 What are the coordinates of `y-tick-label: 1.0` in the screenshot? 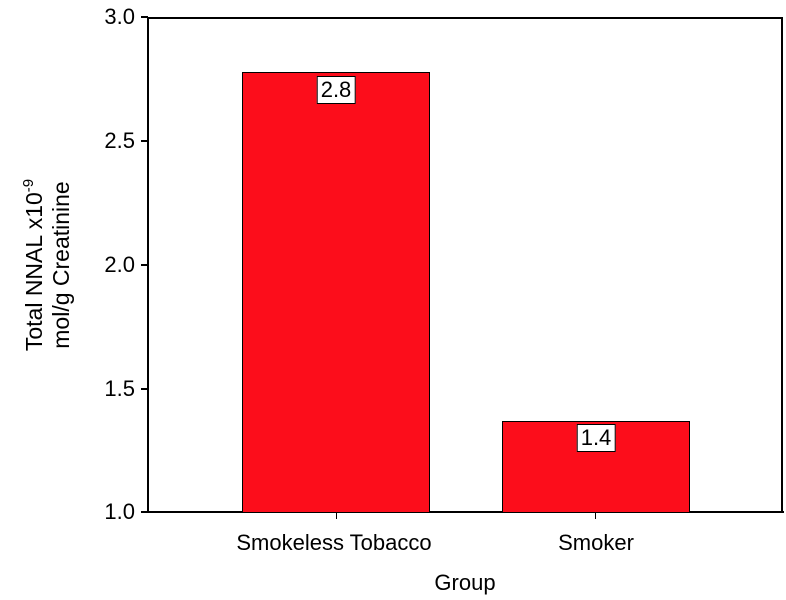 It's located at (119, 511).